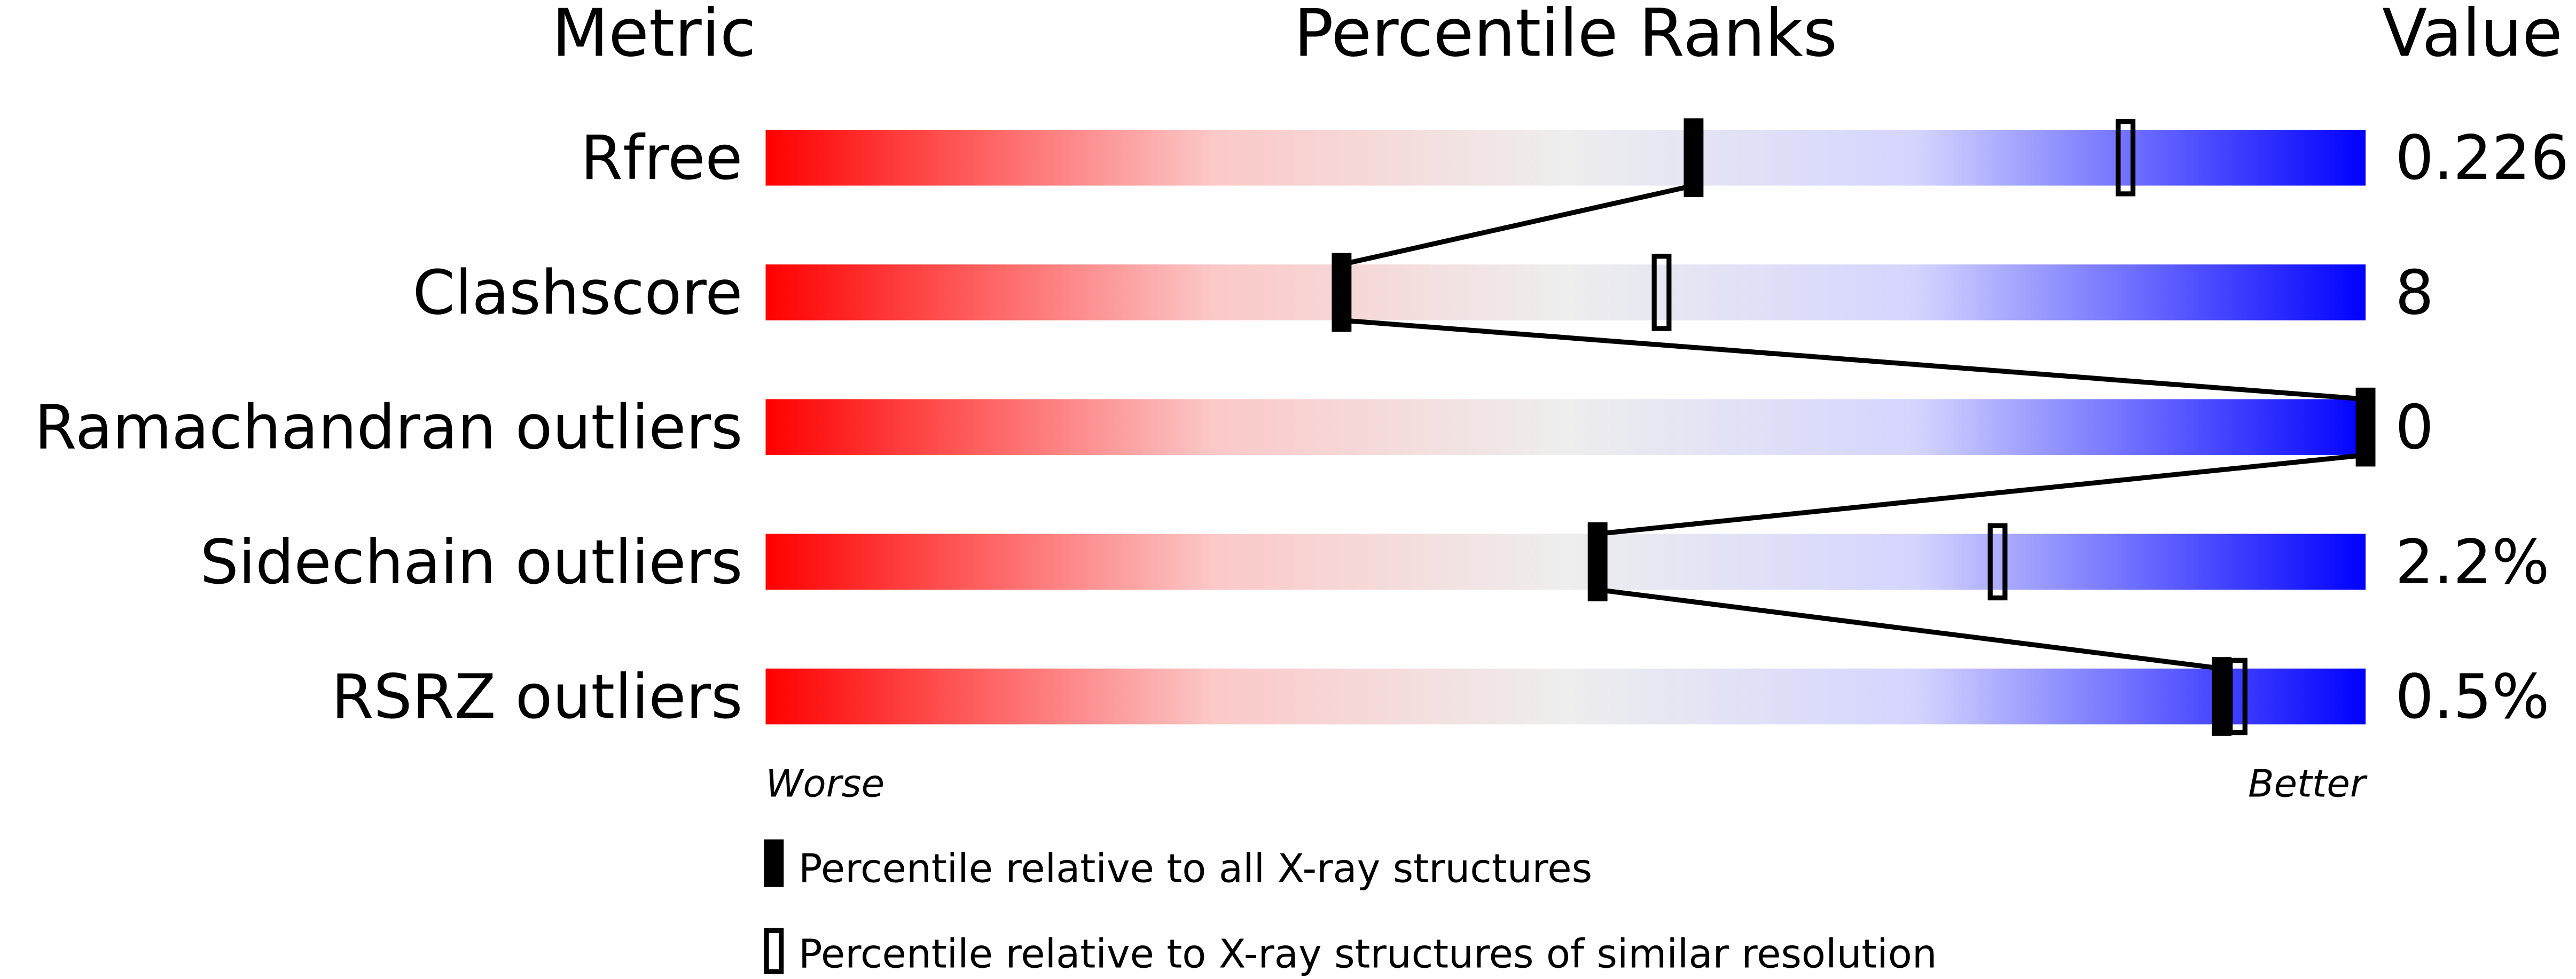 The height and width of the screenshot is (979, 2576). What do you see at coordinates (2472, 562) in the screenshot?
I see `metric-value: 2.2%` at bounding box center [2472, 562].